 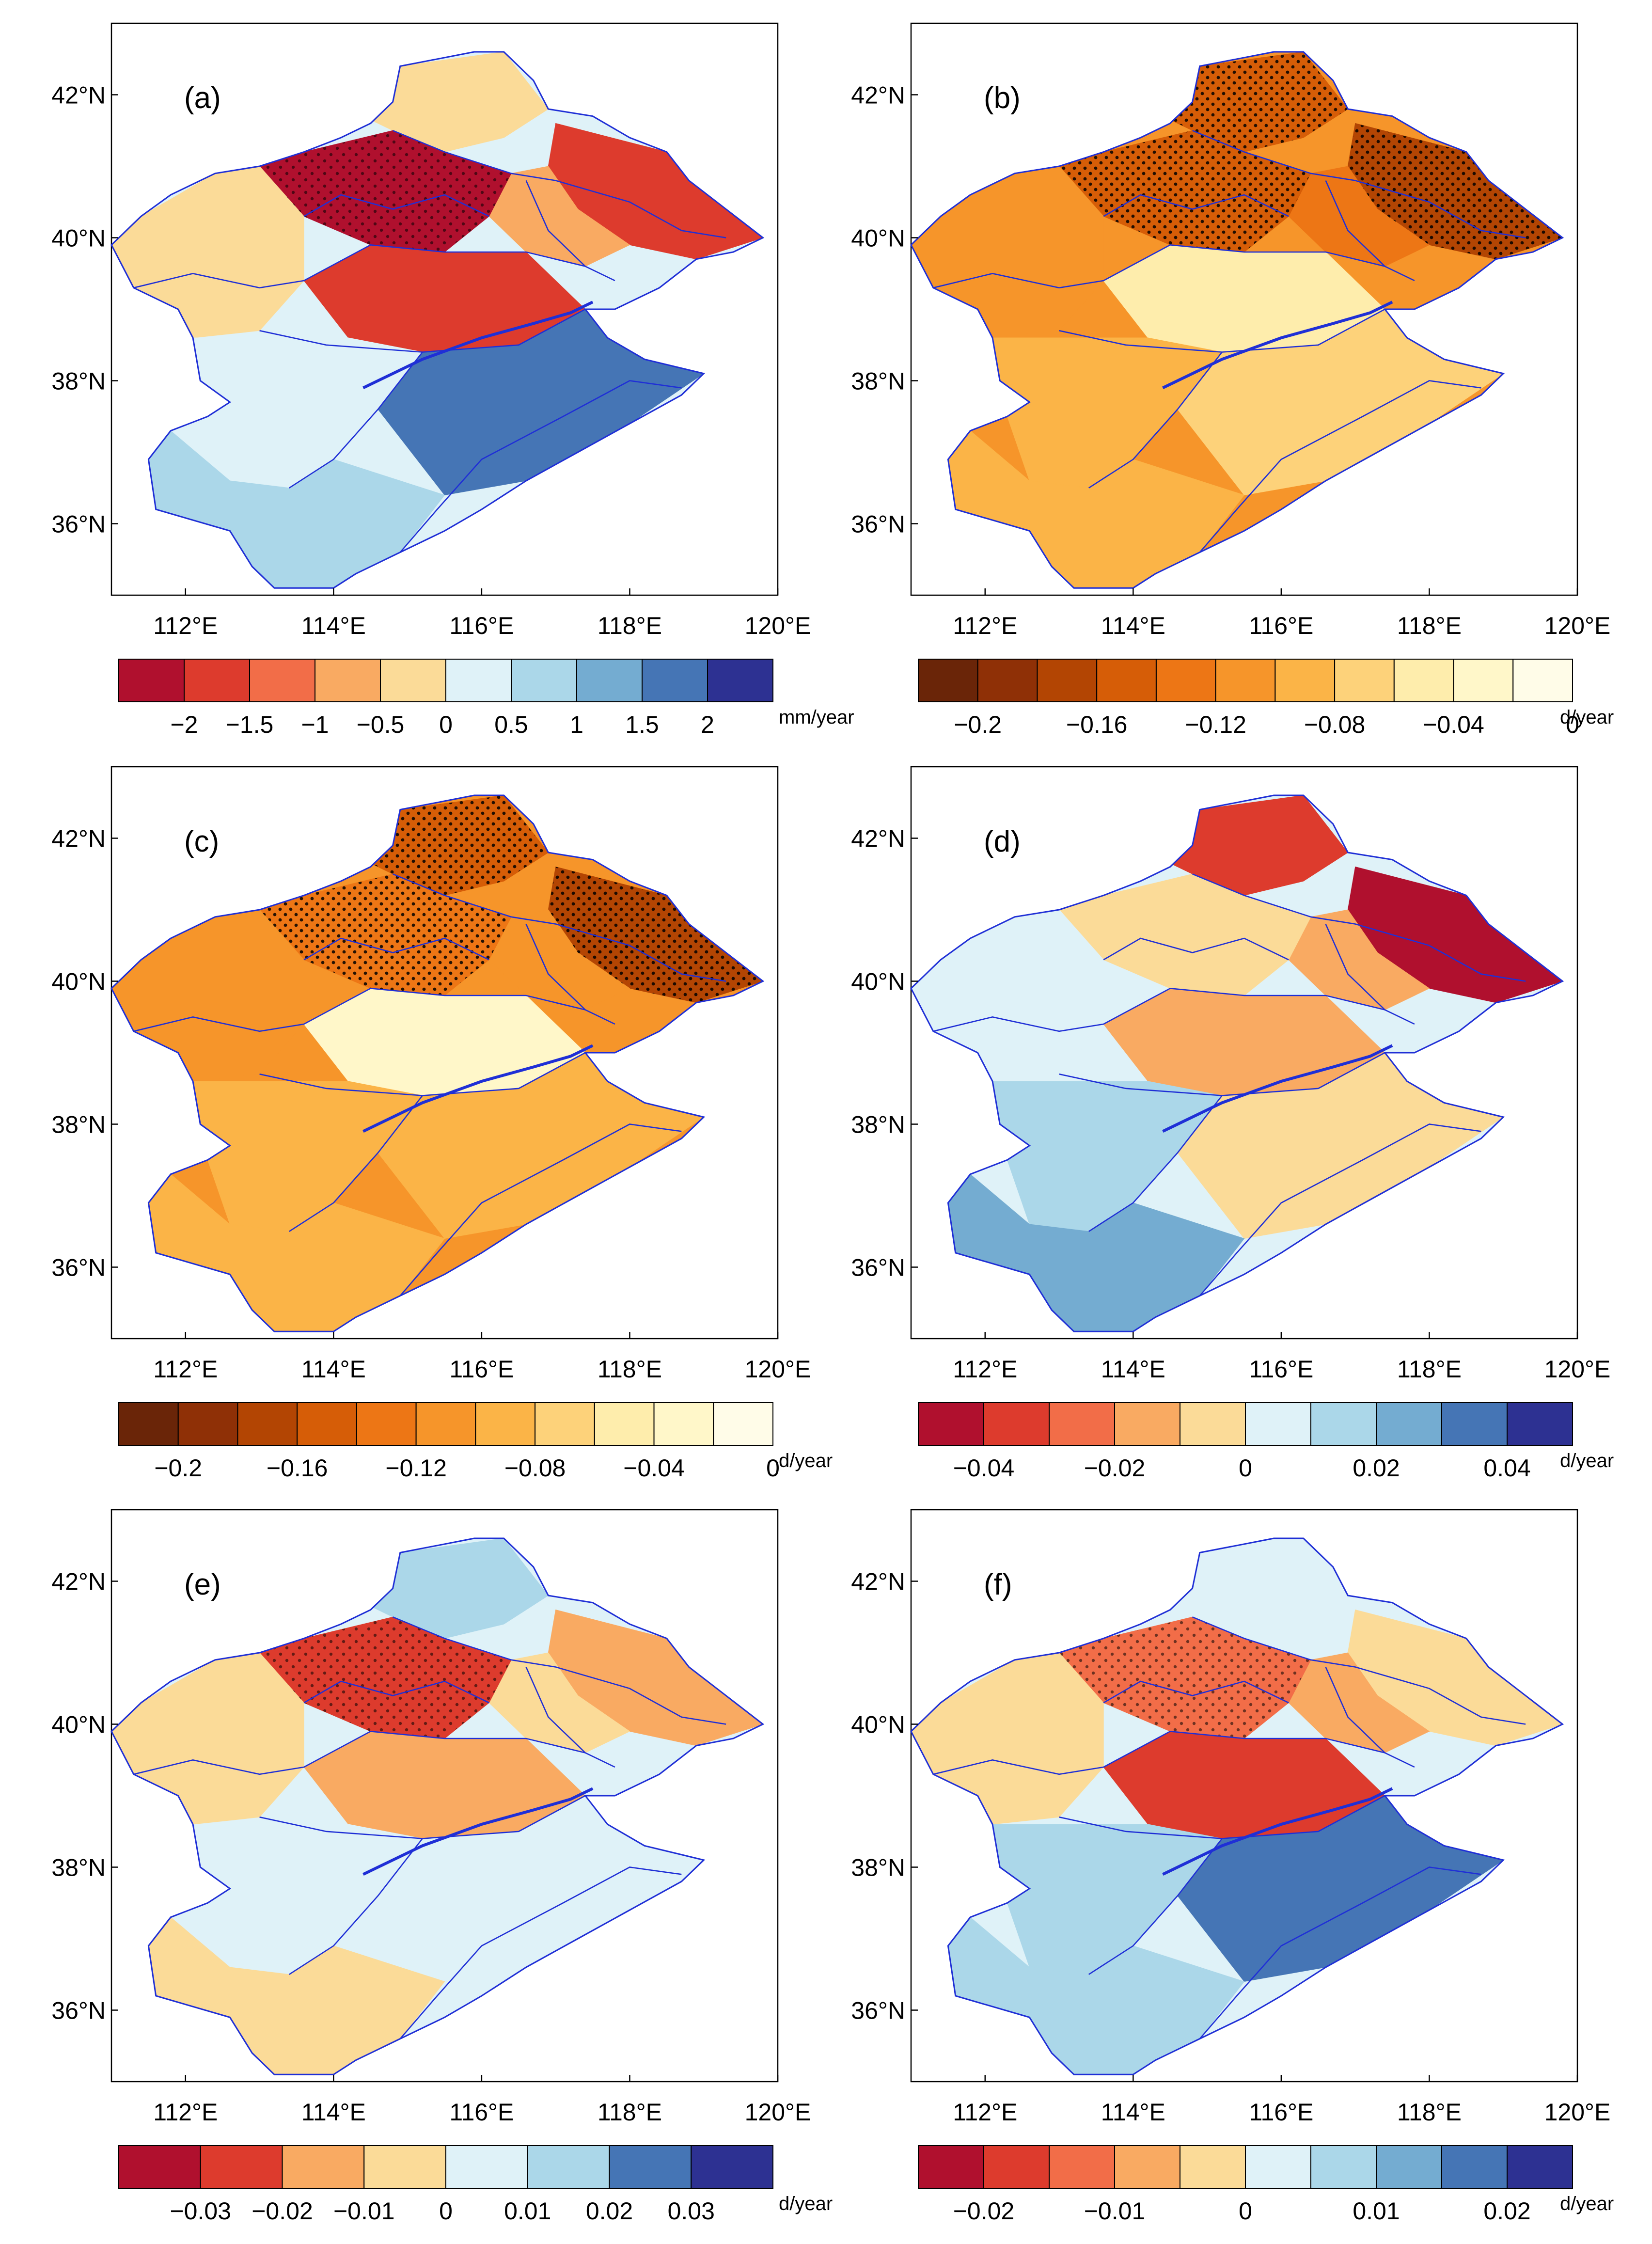 I want to click on colorbar-tick-label: 0.5, so click(x=511, y=725).